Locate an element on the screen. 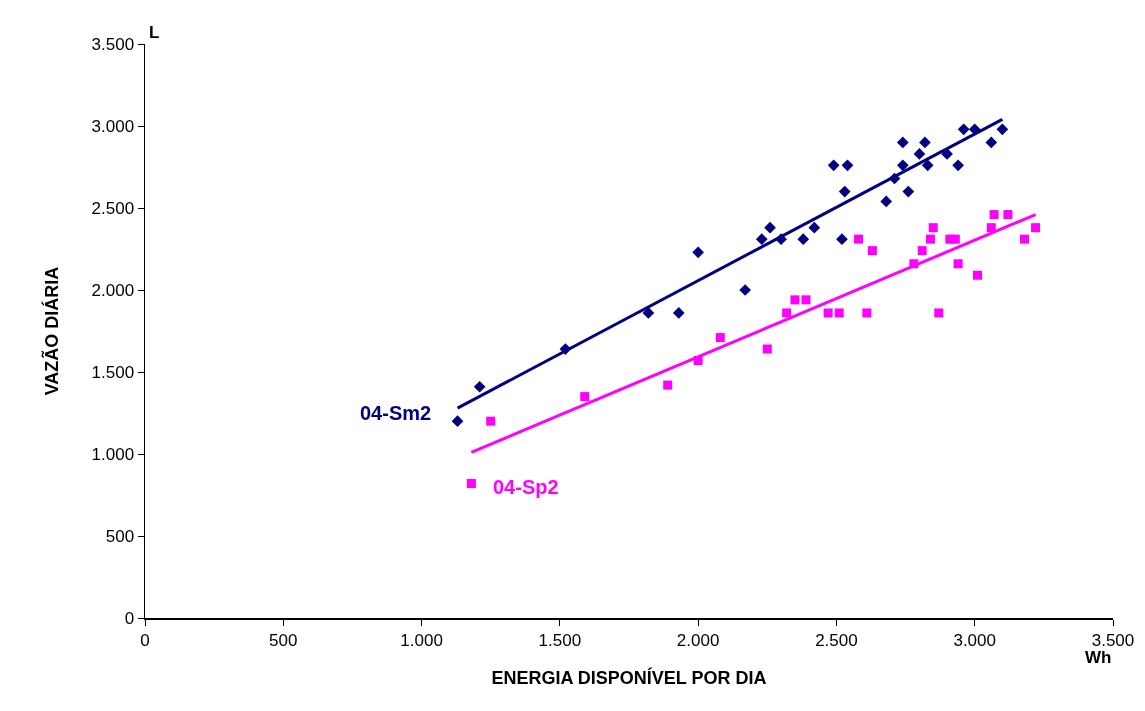  y-axis-title: VAZÃO DIÁRIA is located at coordinates (51, 331).